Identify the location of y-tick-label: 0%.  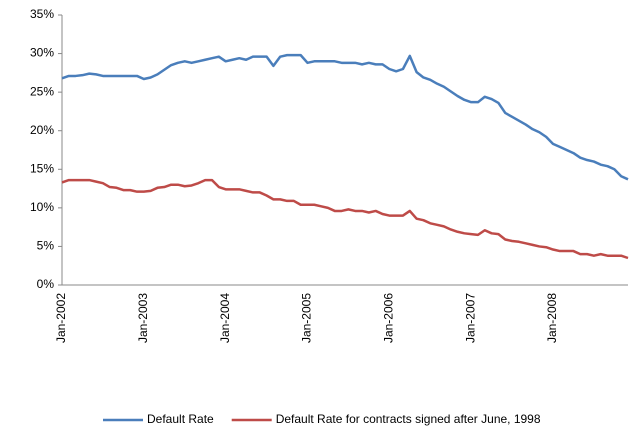
(46, 284).